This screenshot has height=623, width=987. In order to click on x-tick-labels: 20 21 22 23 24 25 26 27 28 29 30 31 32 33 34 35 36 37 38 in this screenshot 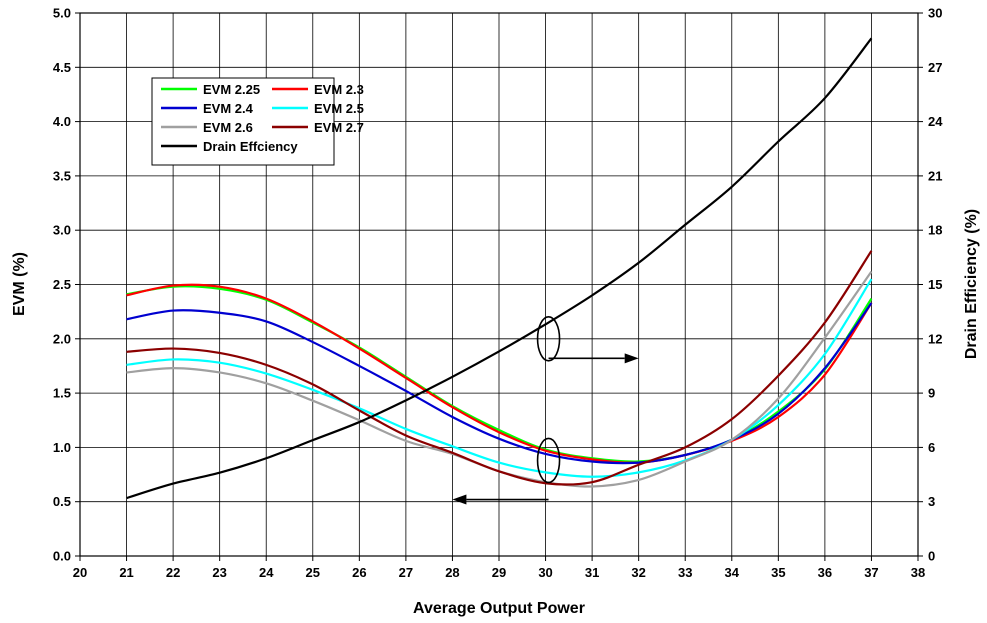, I will do `click(499, 572)`.